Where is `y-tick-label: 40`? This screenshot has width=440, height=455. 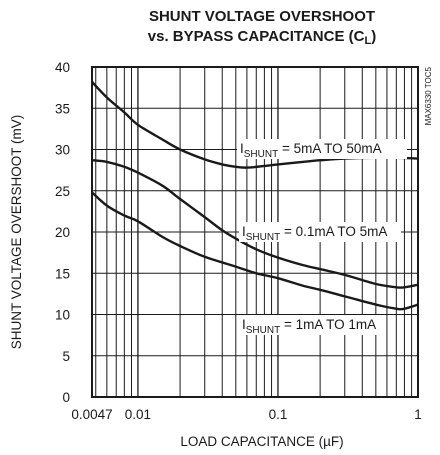
y-tick-label: 40 is located at coordinates (62, 67).